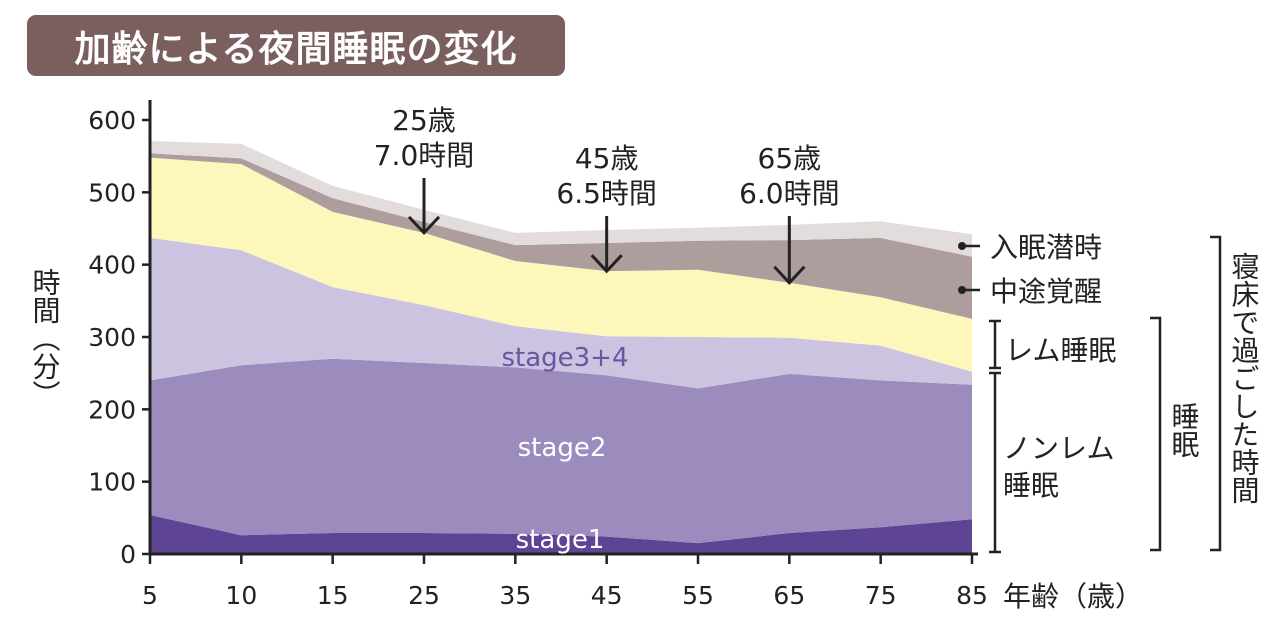 This screenshot has height=619, width=1279. Describe the element at coordinates (1060, 350) in the screenshot. I see `legend-label-レム睡眠: レム睡眠` at that location.